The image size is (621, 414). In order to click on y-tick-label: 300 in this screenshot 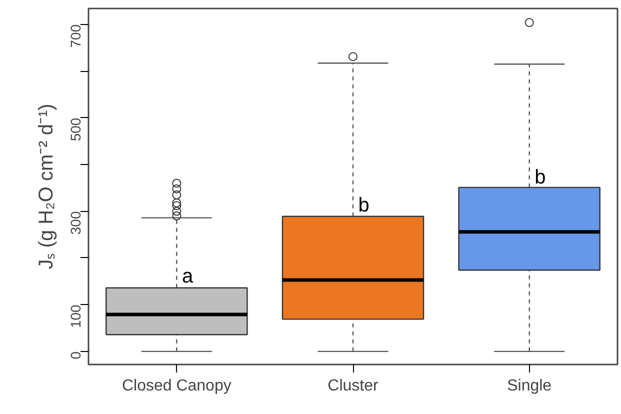, I will do `click(76, 223)`.